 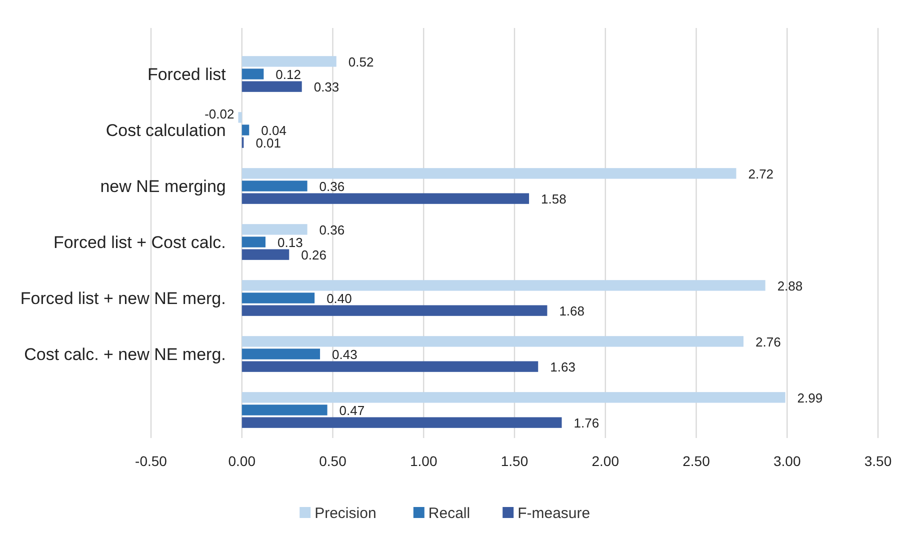 What do you see at coordinates (333, 461) in the screenshot?
I see `x-tick-label: 0.50` at bounding box center [333, 461].